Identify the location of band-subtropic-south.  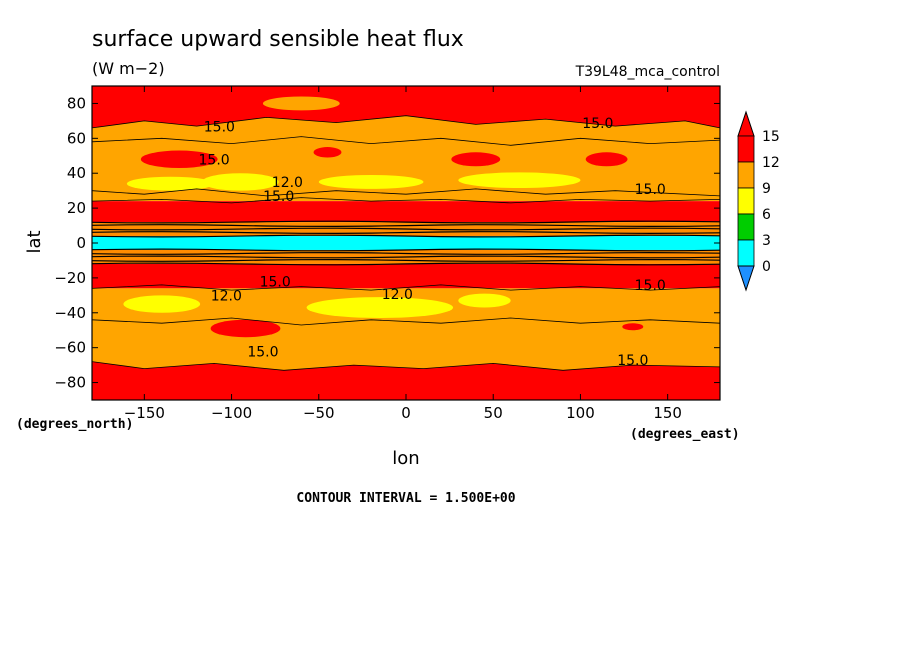
(406, 276).